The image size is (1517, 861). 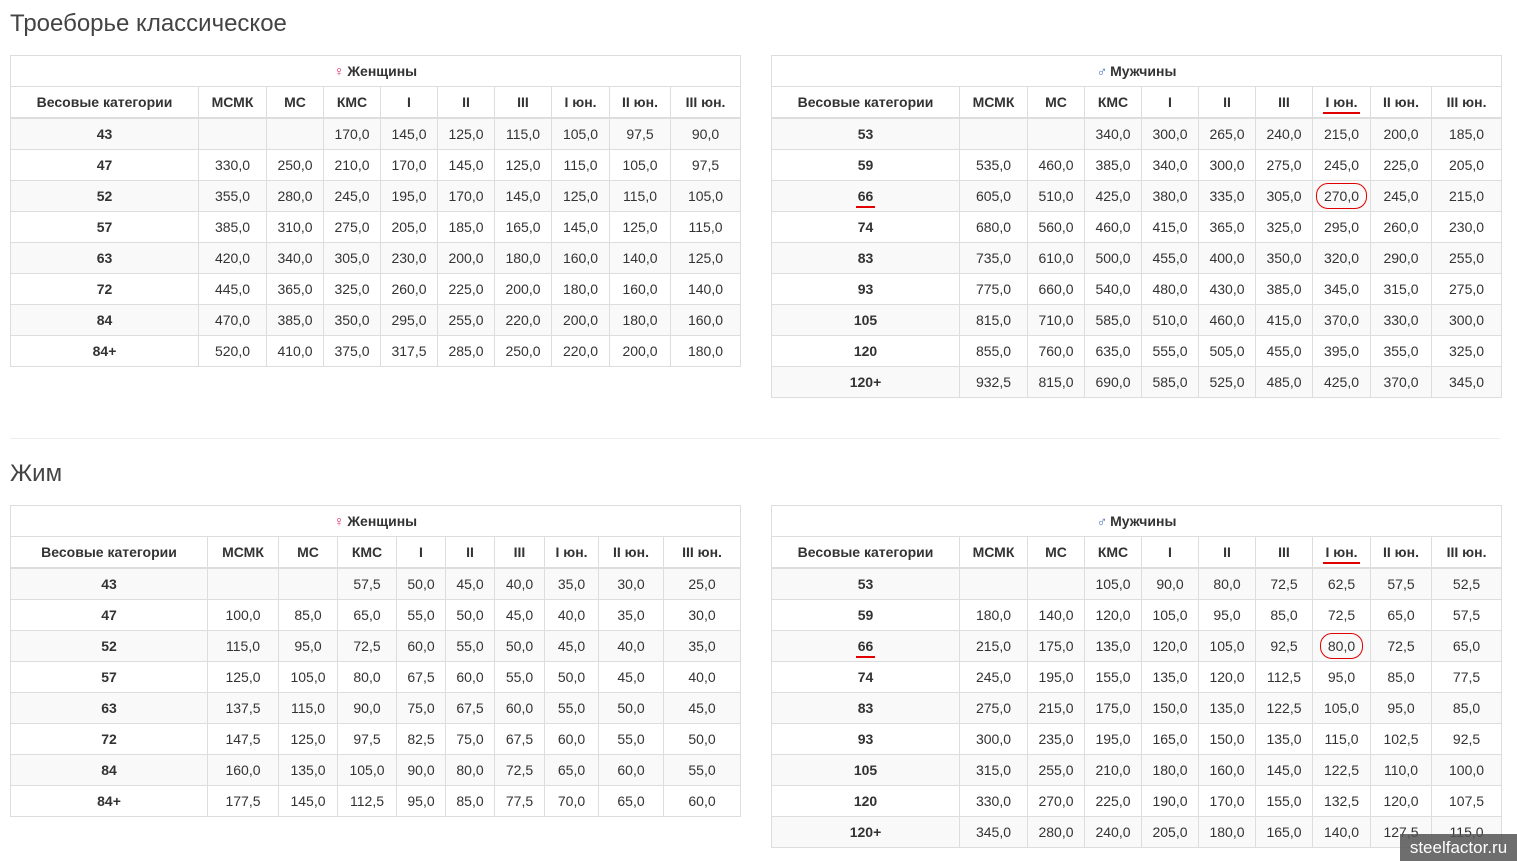 I want to click on standard-value-cell: 275,0, so click(x=1466, y=289).